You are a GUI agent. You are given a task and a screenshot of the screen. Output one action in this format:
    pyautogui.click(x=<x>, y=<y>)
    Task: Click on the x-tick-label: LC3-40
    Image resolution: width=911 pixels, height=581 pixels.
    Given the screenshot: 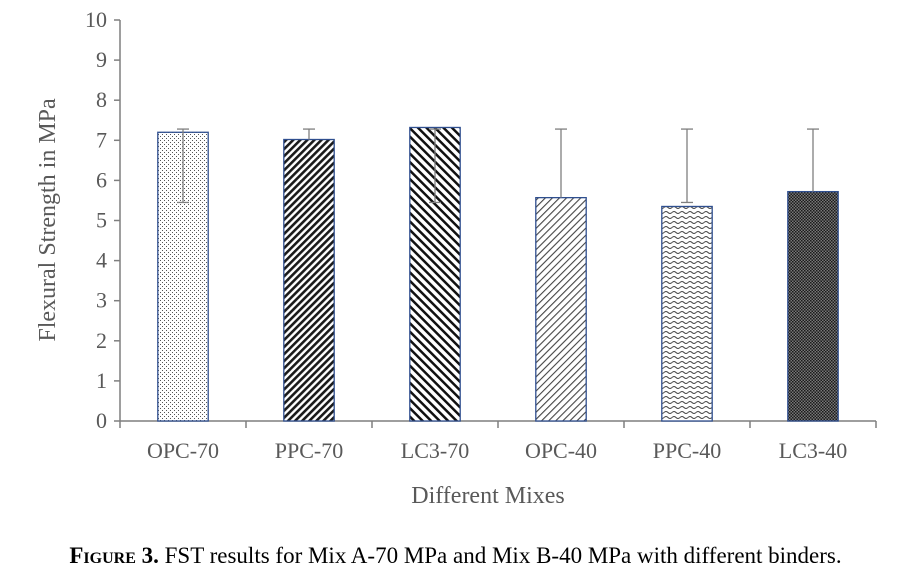 What is the action you would take?
    pyautogui.click(x=813, y=450)
    